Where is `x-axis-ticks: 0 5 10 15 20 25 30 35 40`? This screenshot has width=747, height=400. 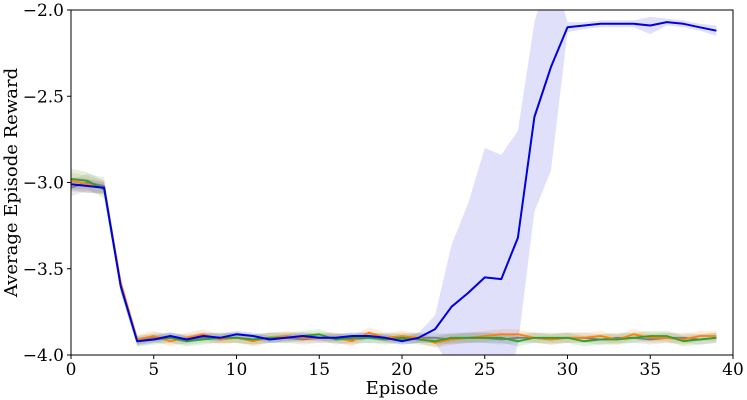 x-axis-ticks: 0 5 10 15 20 25 30 35 40 is located at coordinates (405, 367).